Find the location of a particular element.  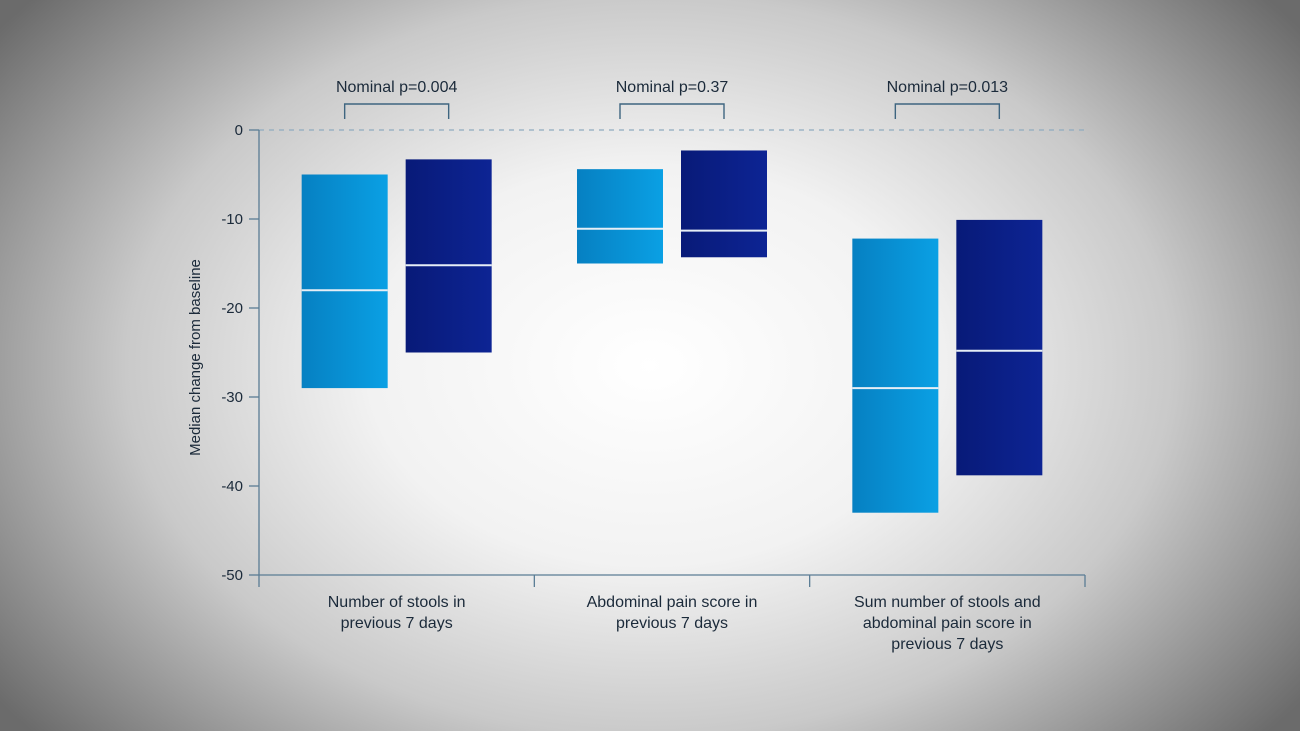

y-tick-label: -50 is located at coordinates (232, 575).